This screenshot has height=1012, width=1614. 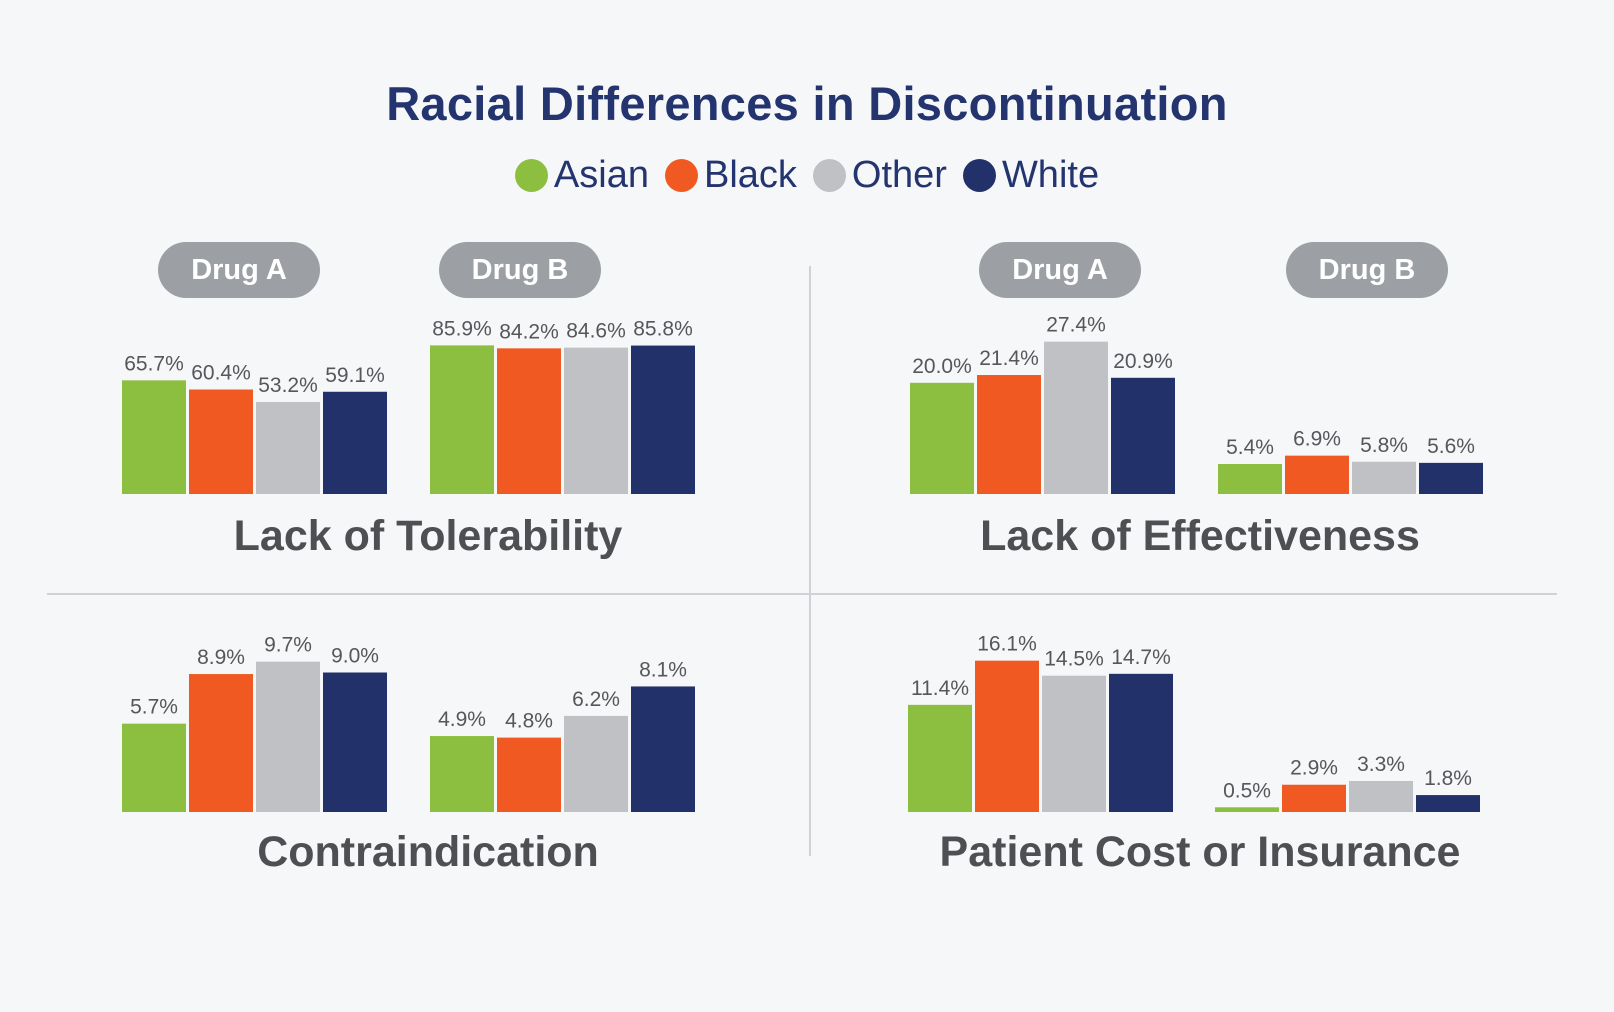 I want to click on value-label-lack-of-tolerability-drug-b-other: 84.6%, so click(x=596, y=331).